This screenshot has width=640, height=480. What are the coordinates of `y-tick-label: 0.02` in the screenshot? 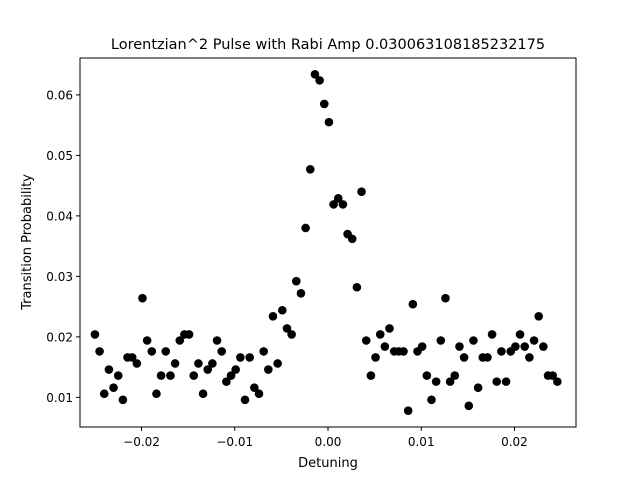 It's located at (59, 337).